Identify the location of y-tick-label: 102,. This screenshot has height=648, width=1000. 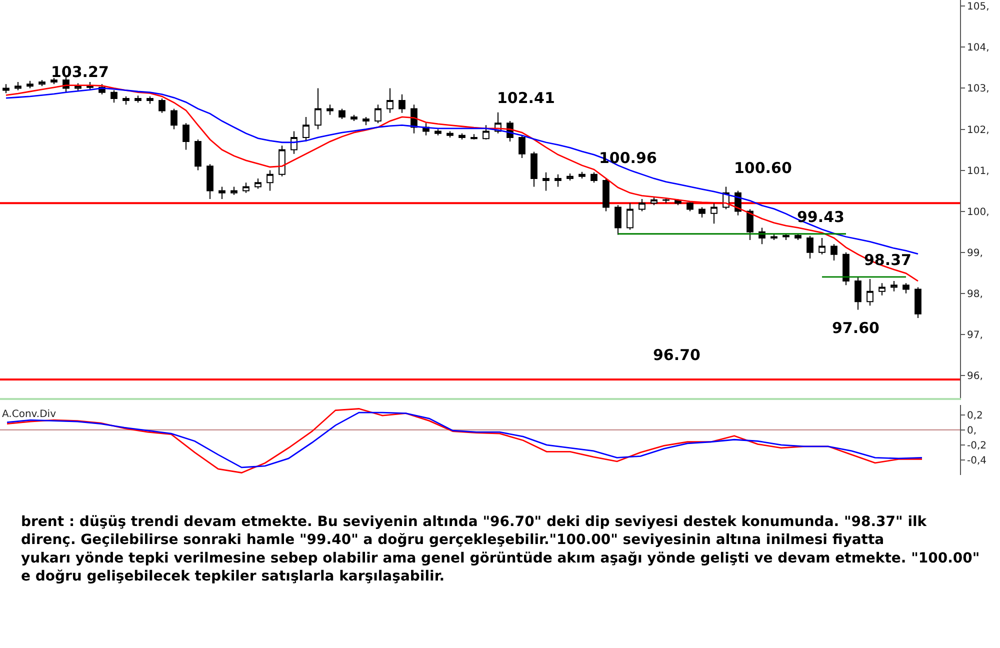
(978, 130).